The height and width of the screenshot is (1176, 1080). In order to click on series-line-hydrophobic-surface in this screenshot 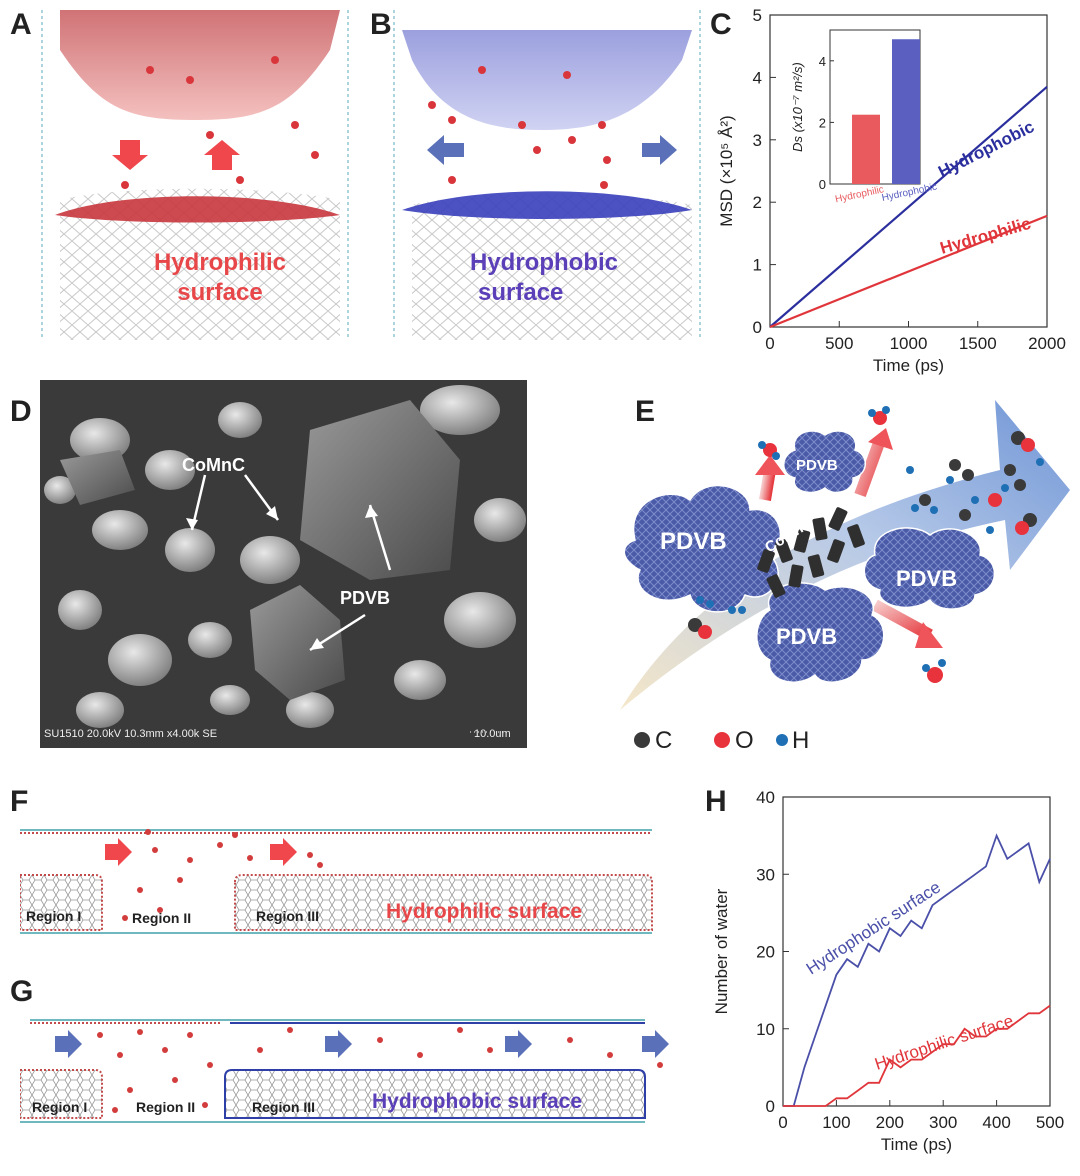, I will do `click(917, 970)`.